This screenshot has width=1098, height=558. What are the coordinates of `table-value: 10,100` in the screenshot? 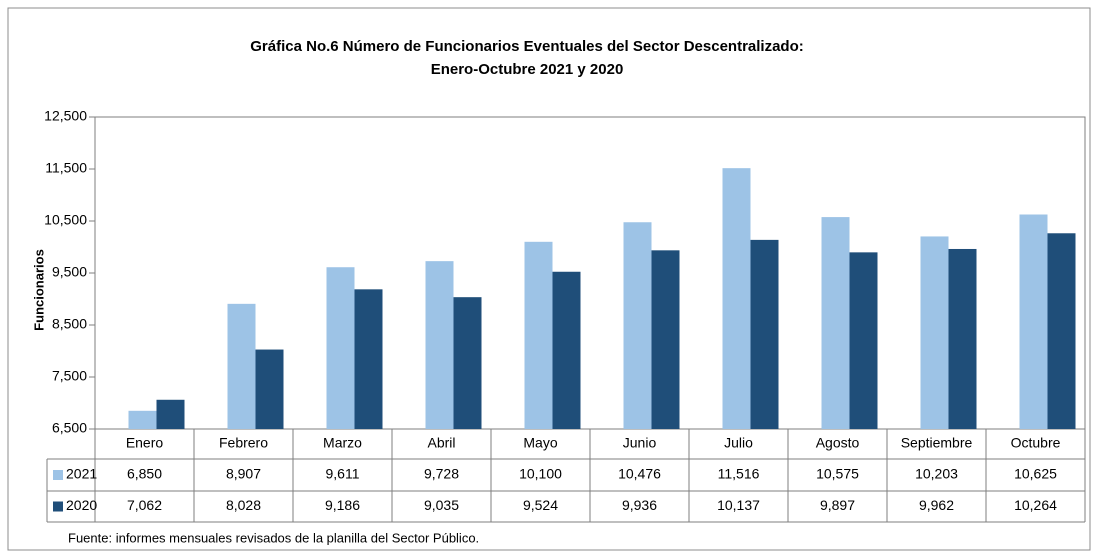 It's located at (540, 474).